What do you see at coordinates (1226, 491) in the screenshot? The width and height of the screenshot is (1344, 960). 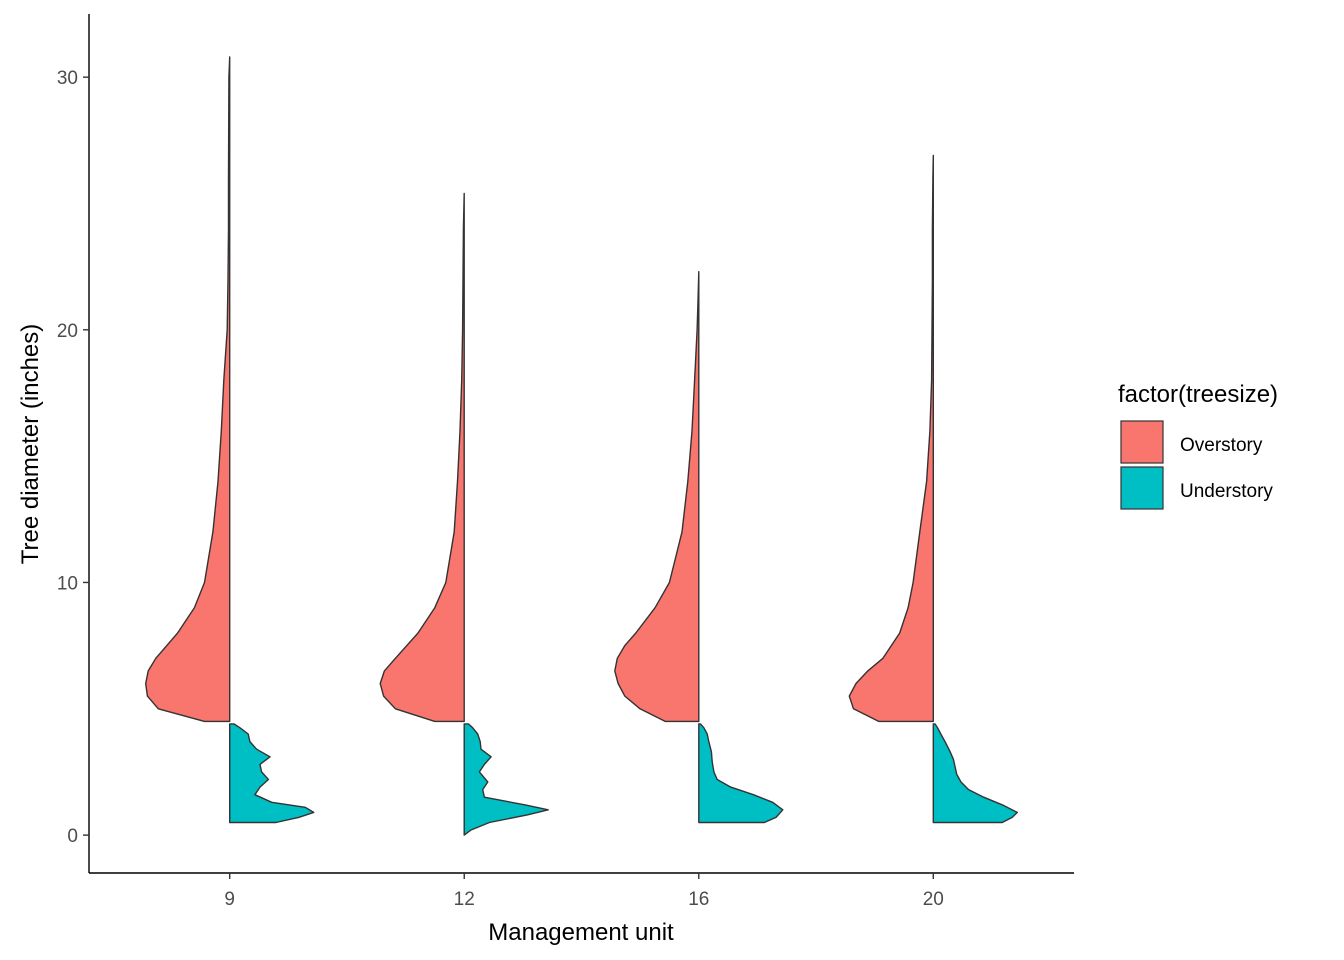 I see `legend-label-understory: Understory` at bounding box center [1226, 491].